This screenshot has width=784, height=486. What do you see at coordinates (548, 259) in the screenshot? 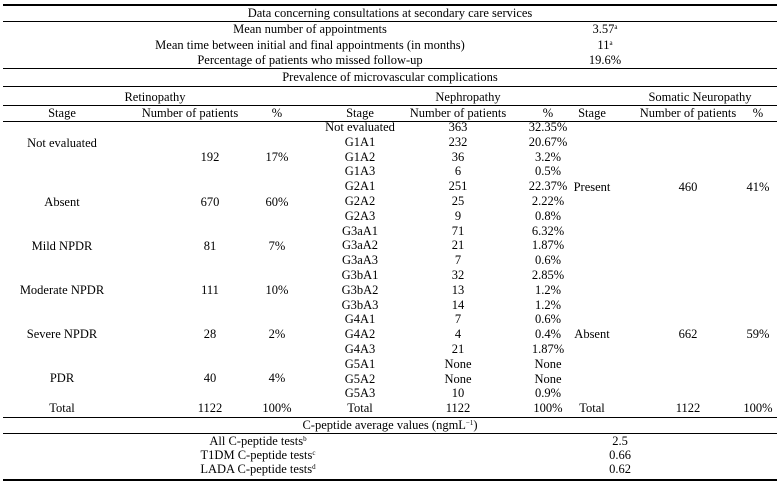
I see `nephropathy-percent: 0.6%` at bounding box center [548, 259].